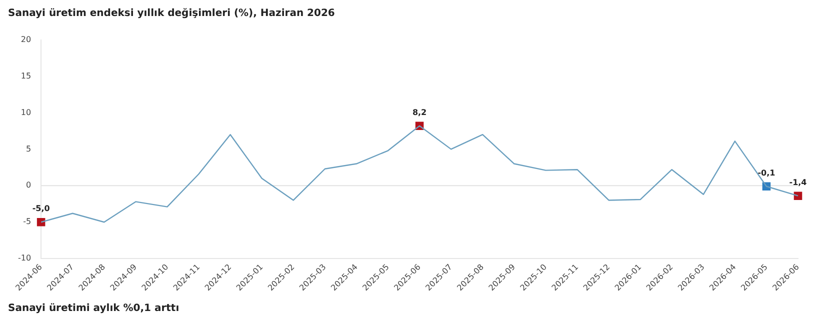 The width and height of the screenshot is (820, 327). Describe the element at coordinates (29, 185) in the screenshot. I see `y-tick-label: 0` at that location.